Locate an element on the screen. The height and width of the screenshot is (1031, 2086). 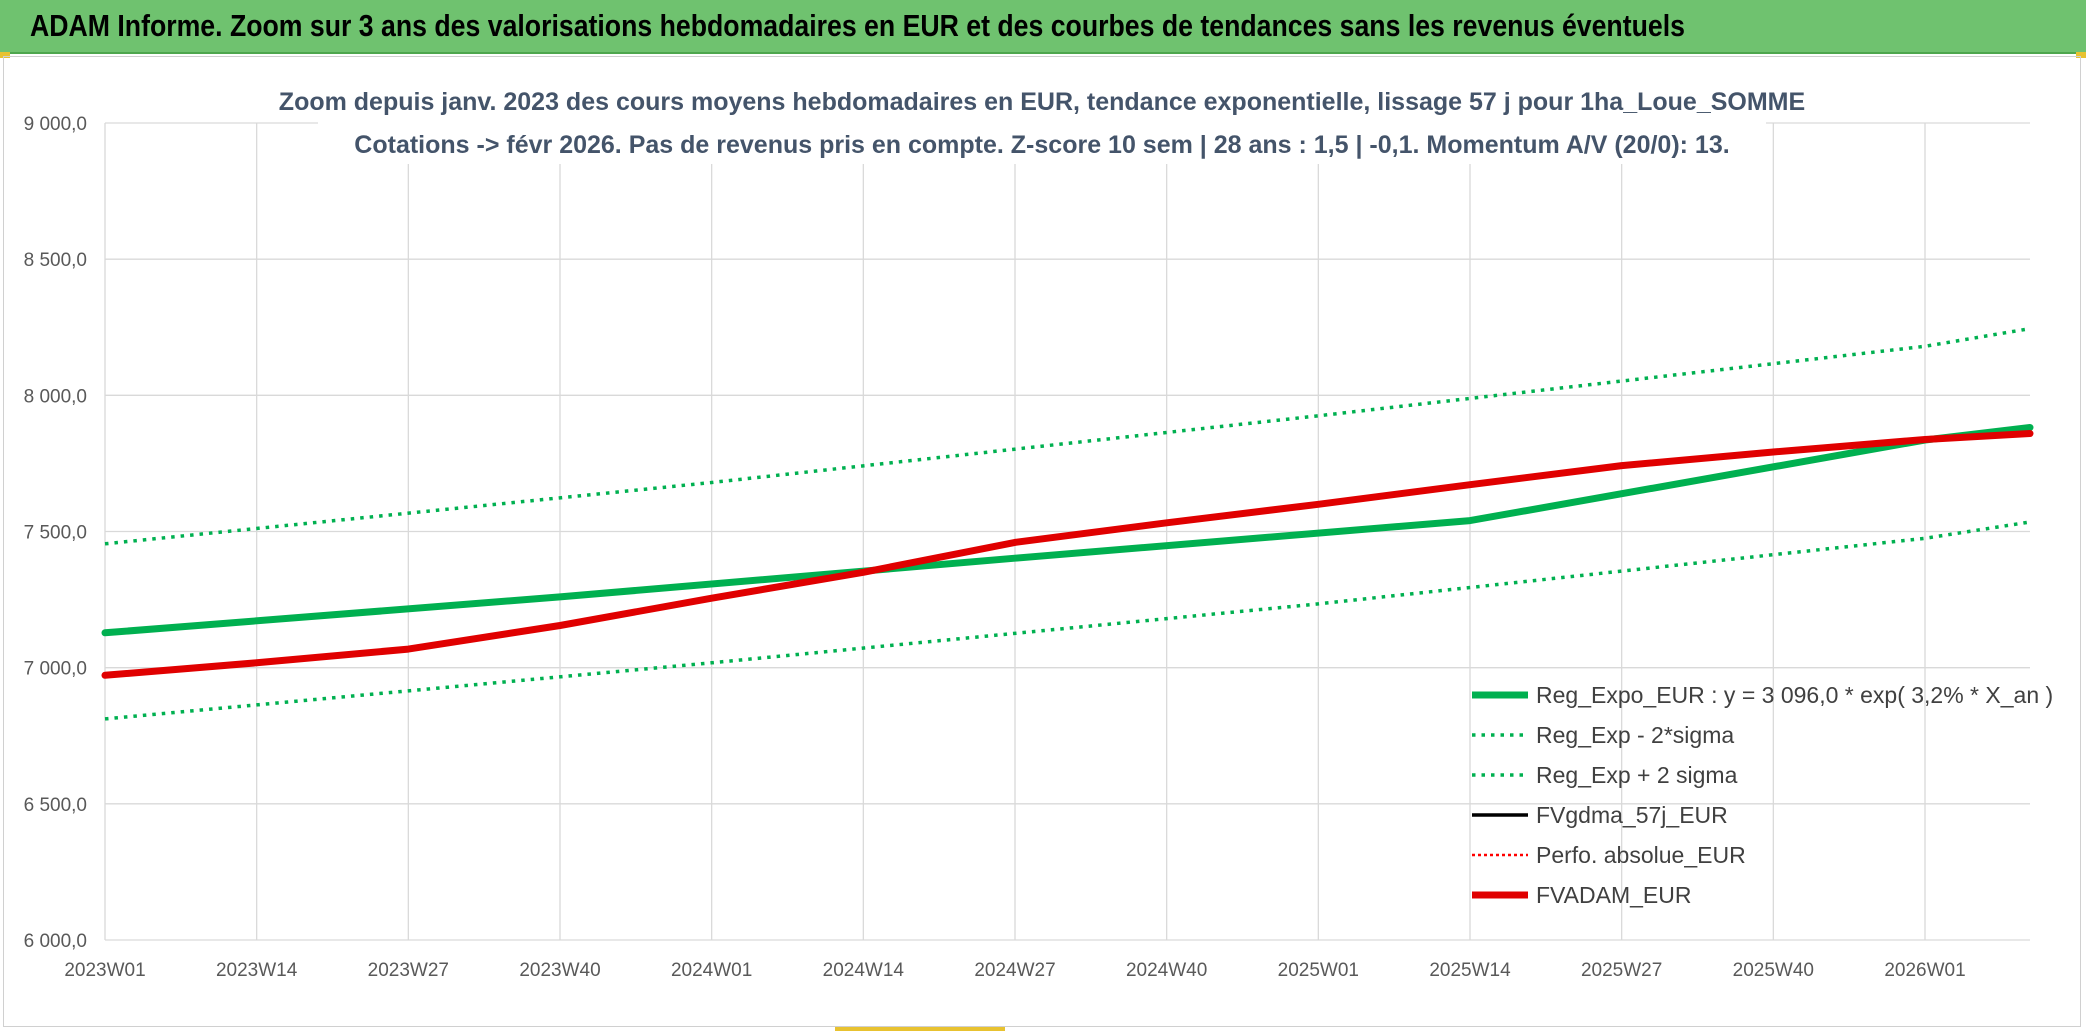
y-tick-label: 7 500,0 is located at coordinates (55, 533).